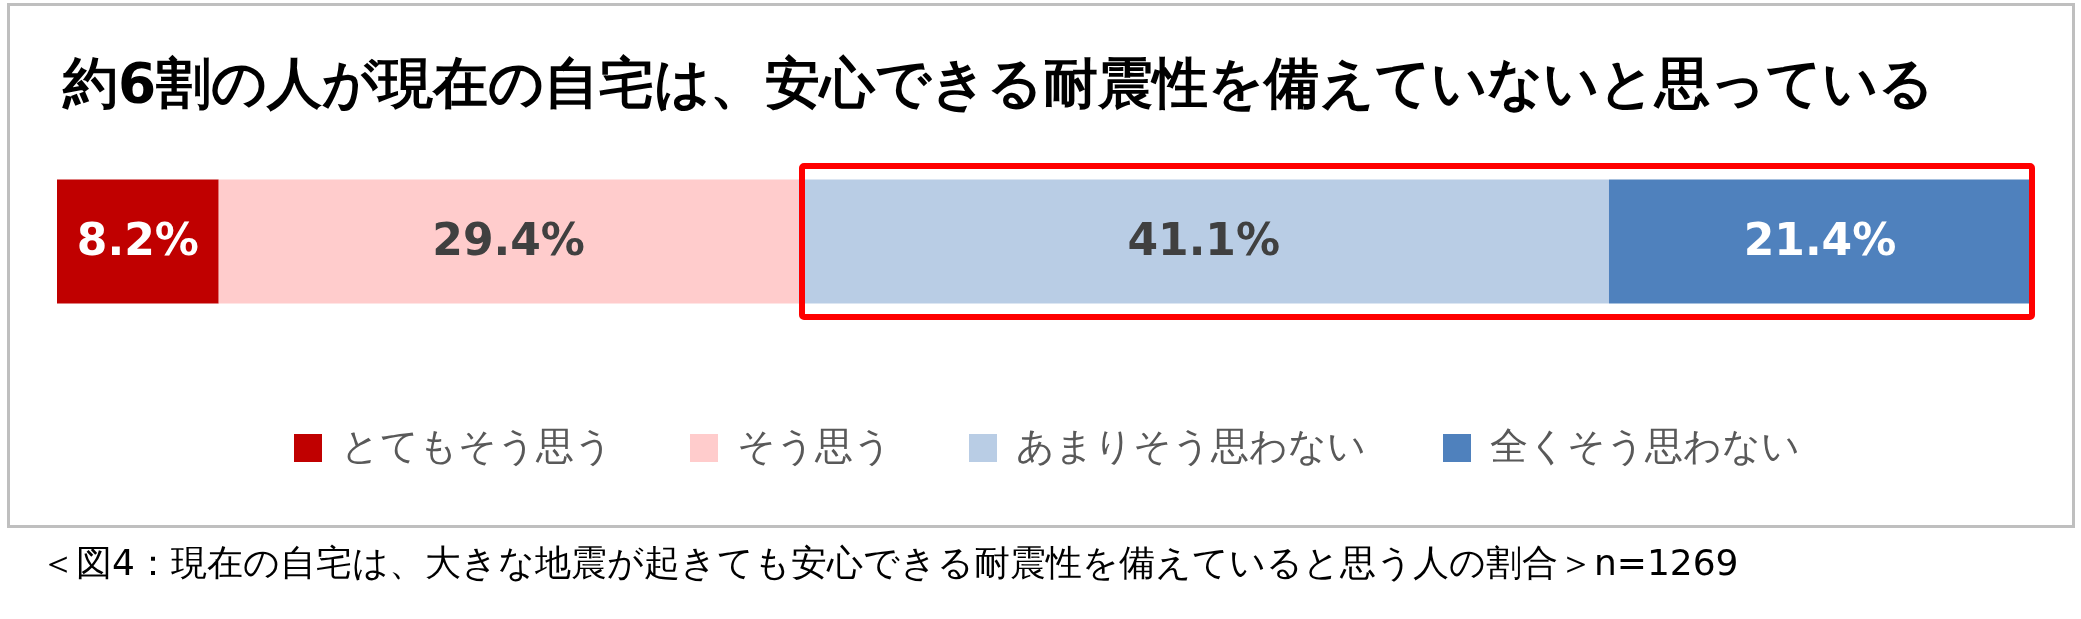  Describe the element at coordinates (814, 446) in the screenshot. I see `legend-label: そう思う` at that location.